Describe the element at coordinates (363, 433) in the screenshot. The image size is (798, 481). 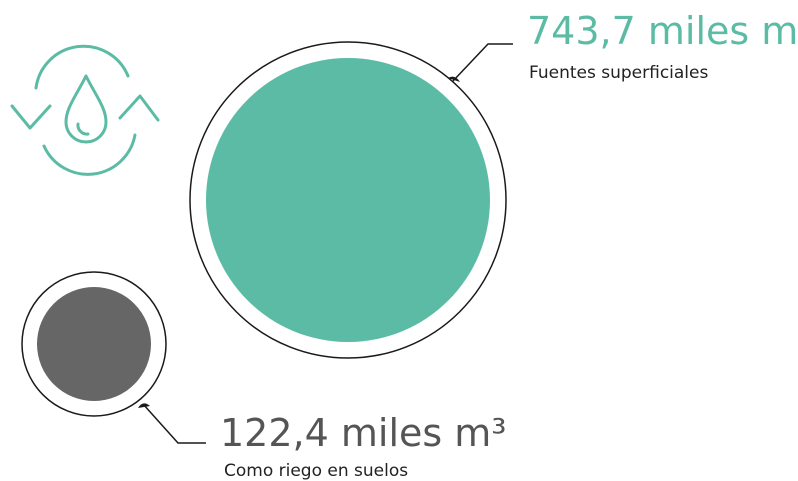
I see `value-label: 122,4 miles m³` at that location.